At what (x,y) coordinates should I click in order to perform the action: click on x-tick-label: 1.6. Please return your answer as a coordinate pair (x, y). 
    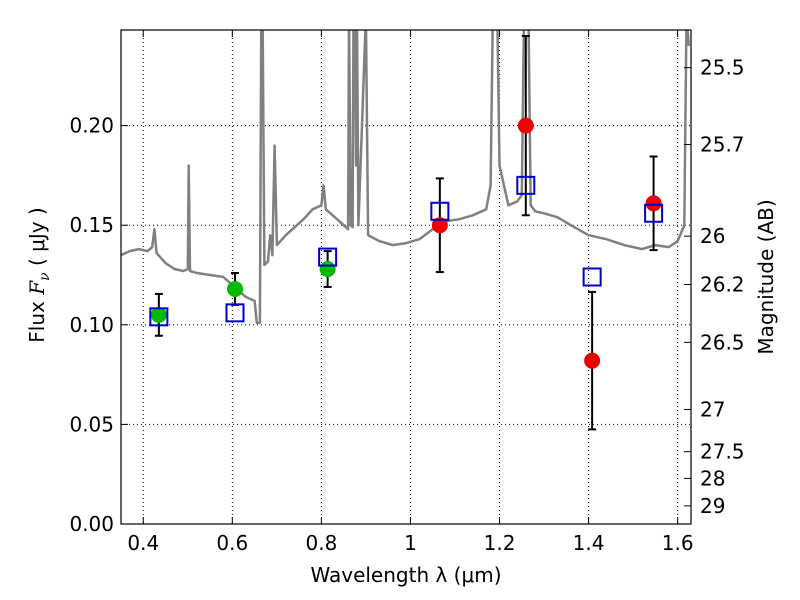
    Looking at the image, I should click on (678, 543).